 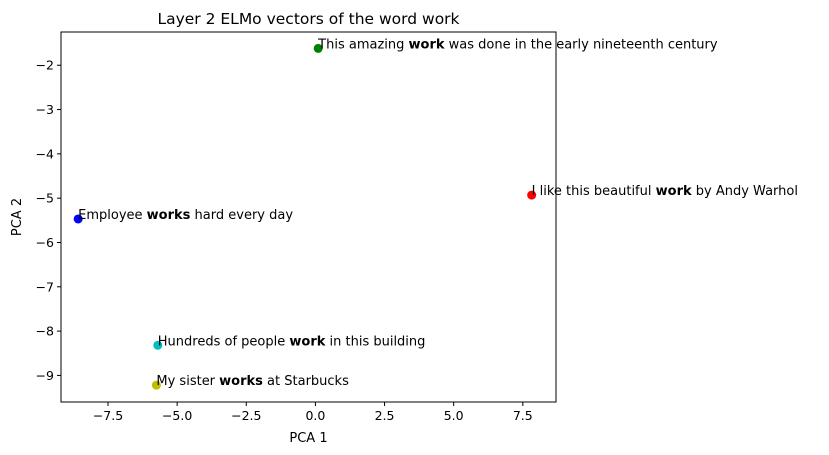 I want to click on y-tick-label: −2, so click(x=45, y=65).